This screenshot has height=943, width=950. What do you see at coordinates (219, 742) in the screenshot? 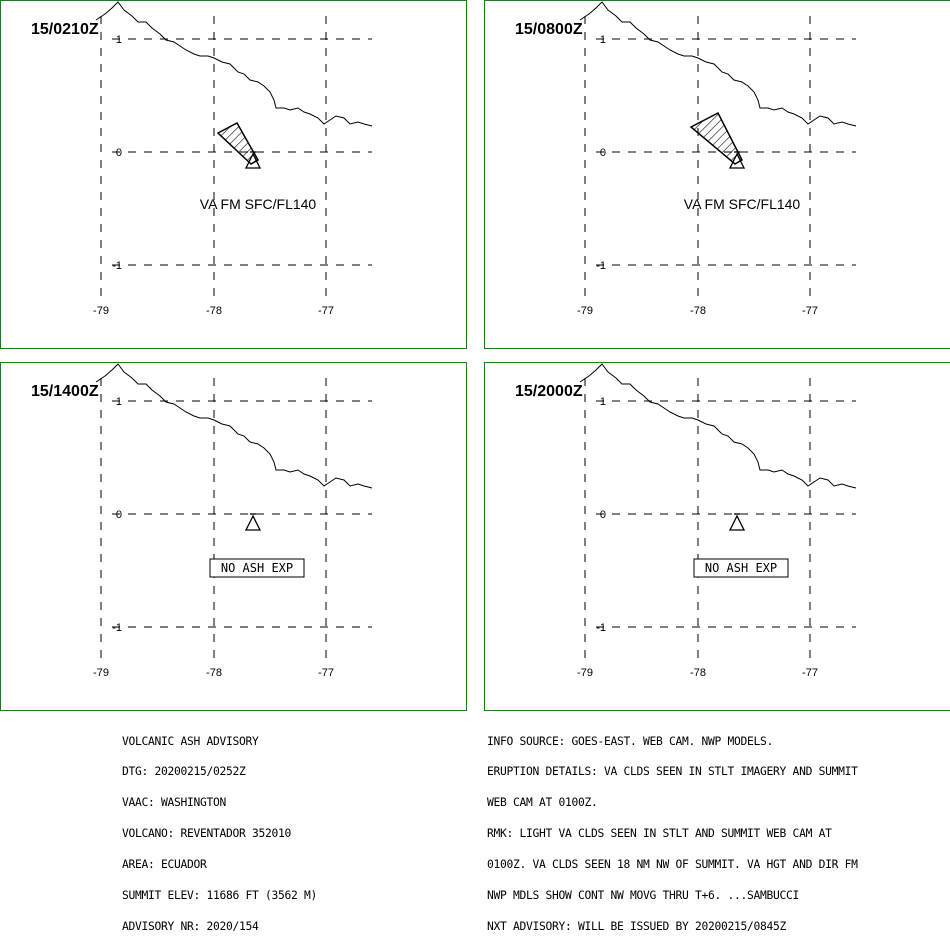
I see `advisory-line: VOLCANIC ASH ADVISORY` at bounding box center [219, 742].